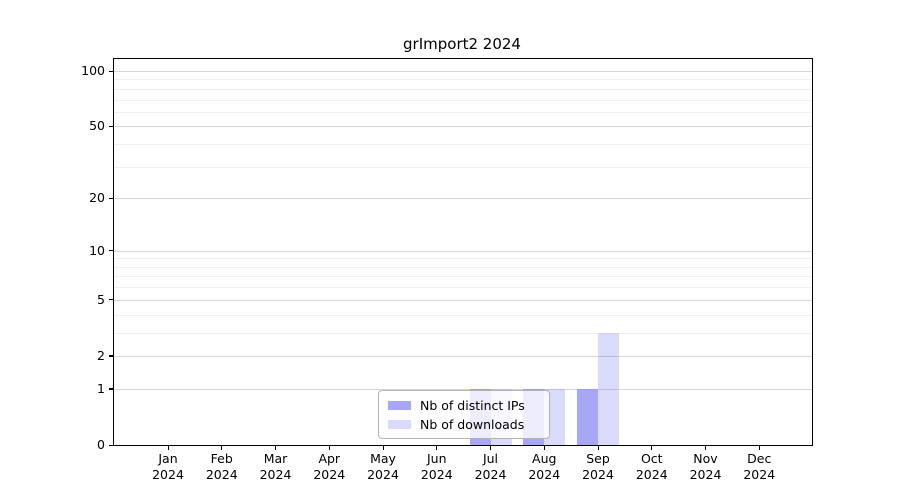  Describe the element at coordinates (383, 466) in the screenshot. I see `x-tick-label: May 2024` at that location.